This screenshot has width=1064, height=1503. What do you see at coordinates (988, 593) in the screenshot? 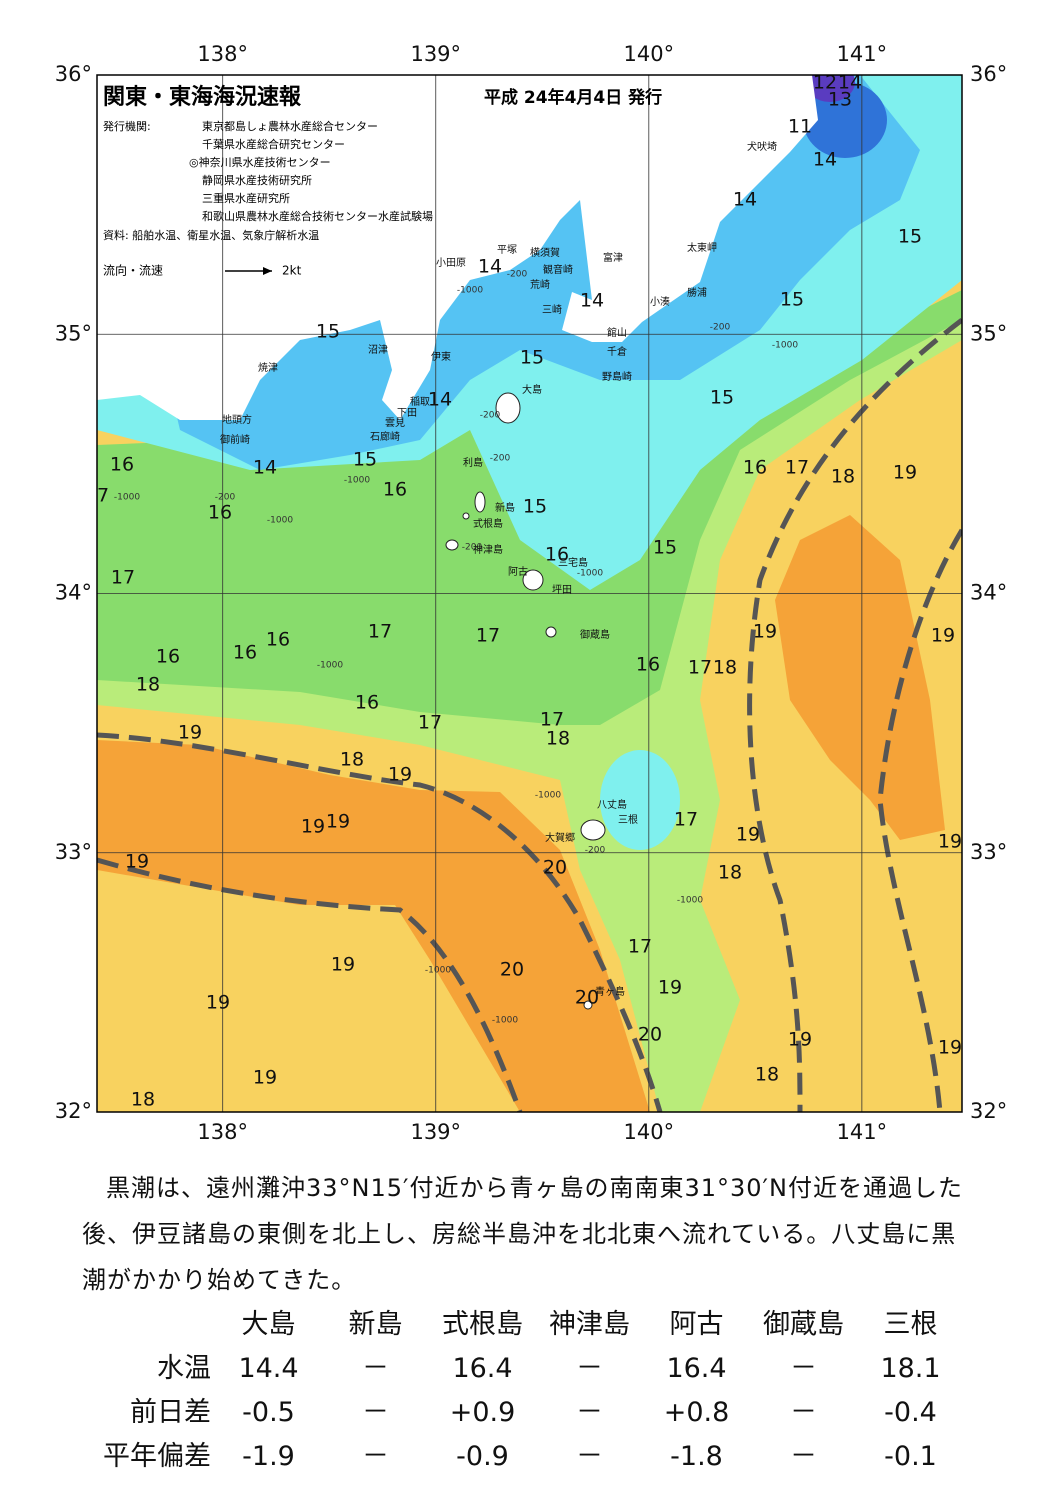
I see `lat-label: 34°` at bounding box center [988, 593].